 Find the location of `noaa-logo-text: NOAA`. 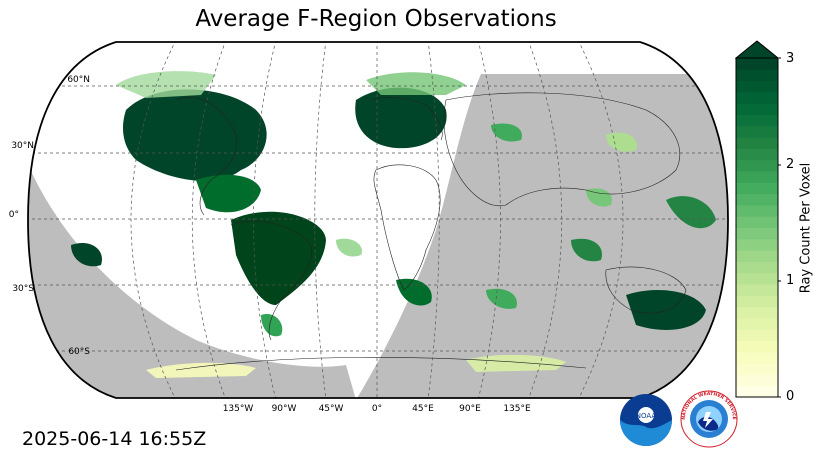

noaa-logo-text: NOAA is located at coordinates (646, 416).